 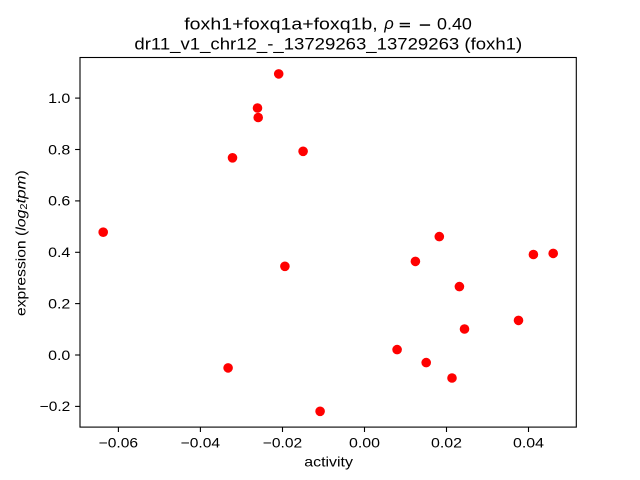 I want to click on svg-text: 0.2, so click(x=59, y=303).